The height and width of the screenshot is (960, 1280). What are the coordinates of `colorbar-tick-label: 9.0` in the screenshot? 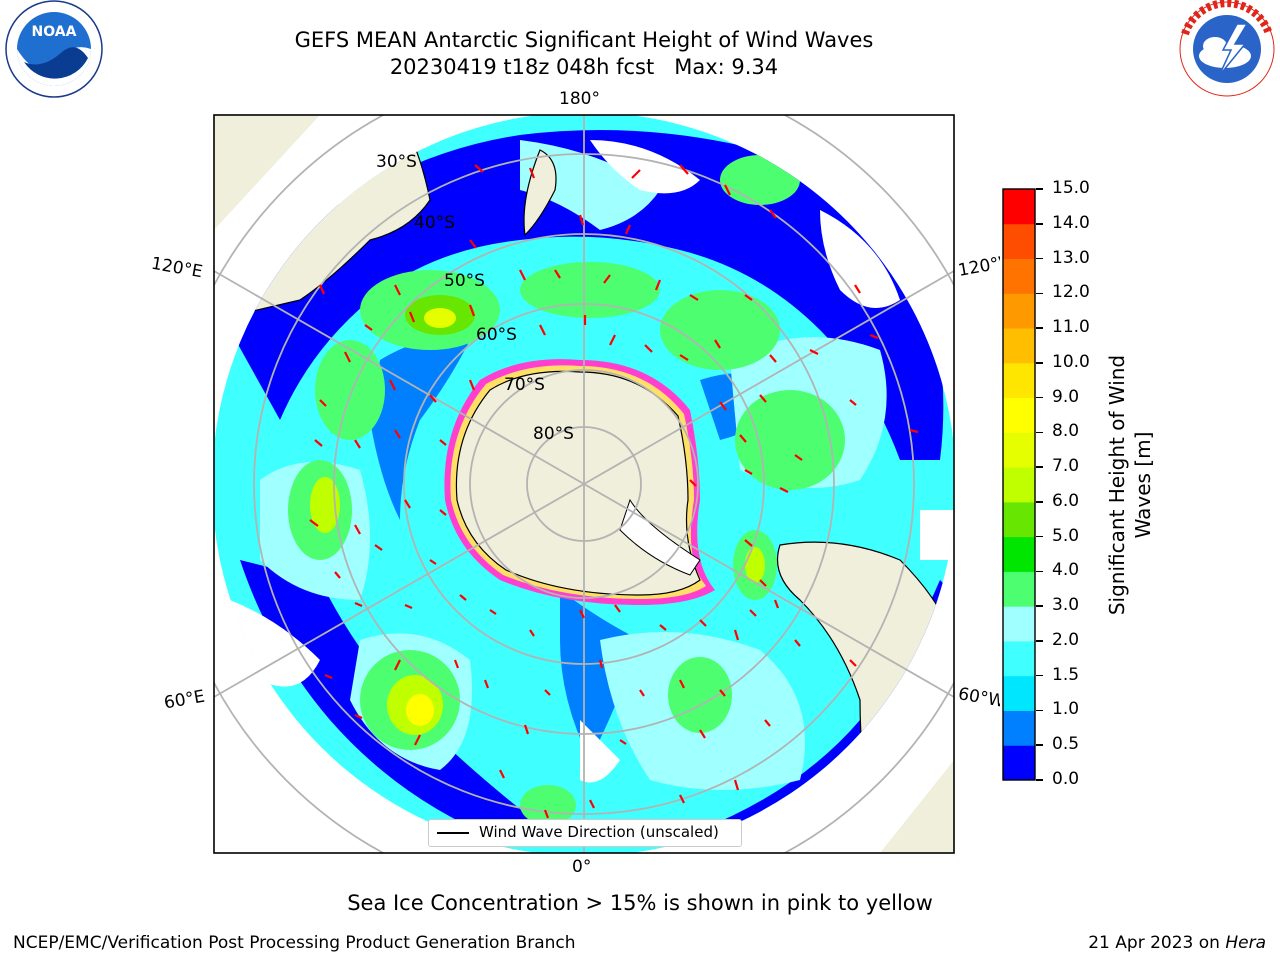 It's located at (1066, 396).